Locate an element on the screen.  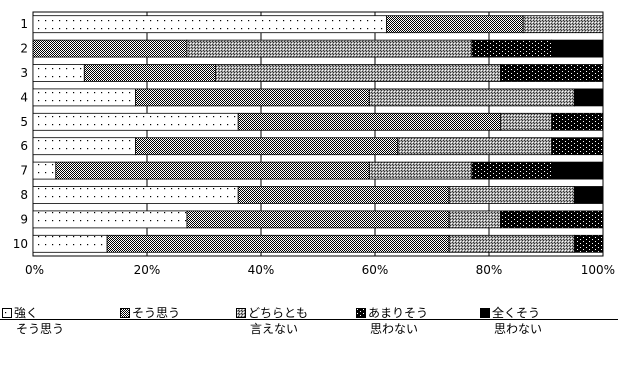
legend-separator is located at coordinates (309, 319).